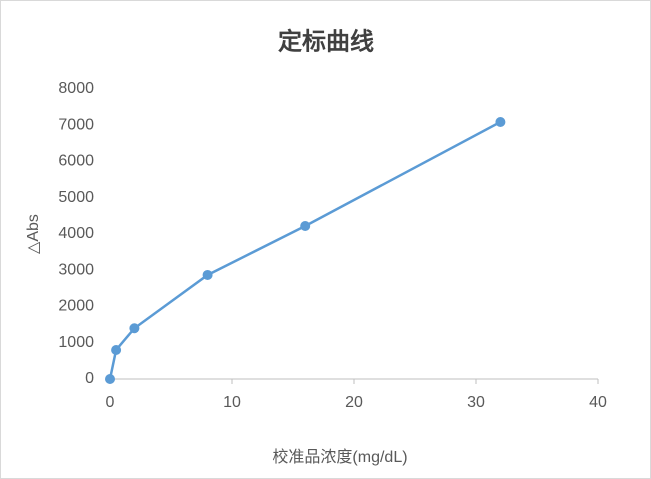 The height and width of the screenshot is (479, 651). Describe the element at coordinates (232, 402) in the screenshot. I see `x-tick-label: 10` at that location.